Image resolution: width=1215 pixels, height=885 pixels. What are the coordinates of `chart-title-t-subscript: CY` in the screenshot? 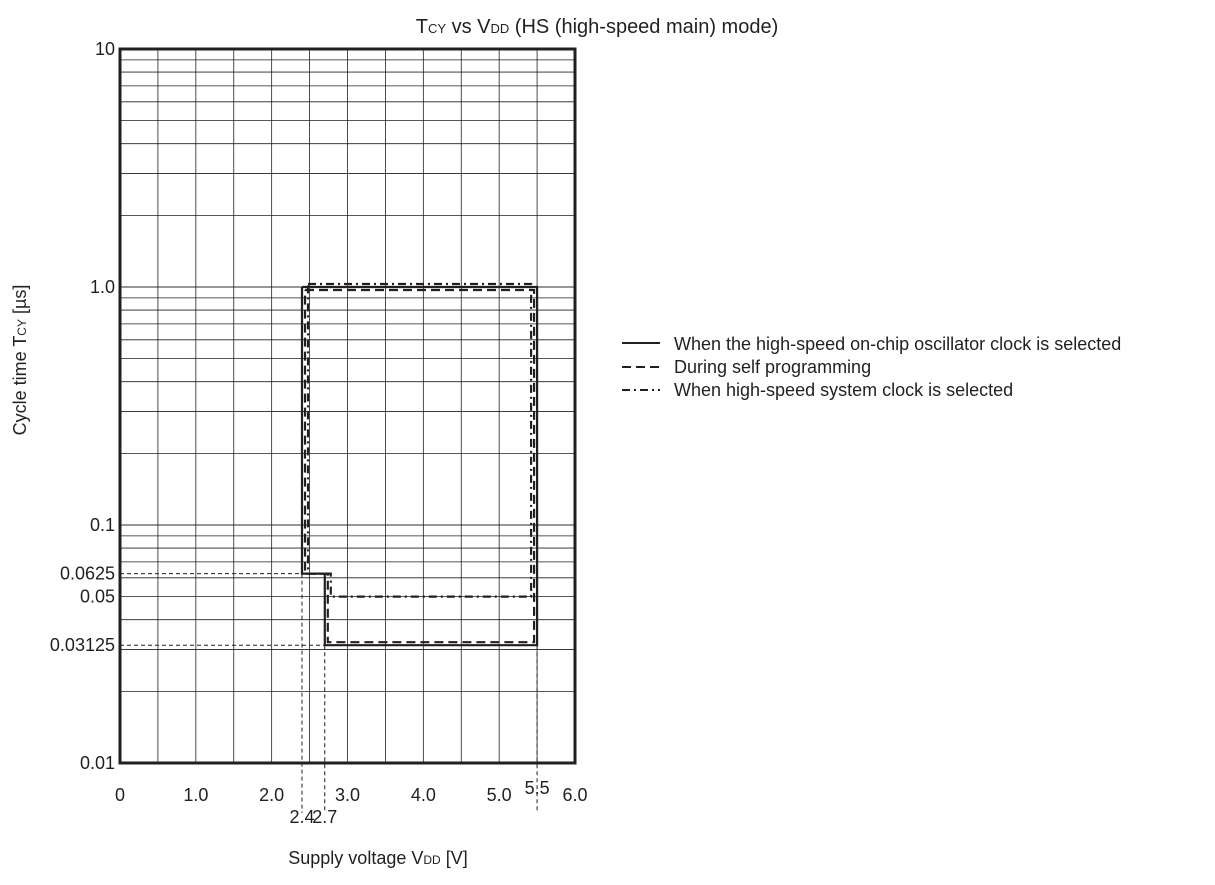 It's located at (437, 28).